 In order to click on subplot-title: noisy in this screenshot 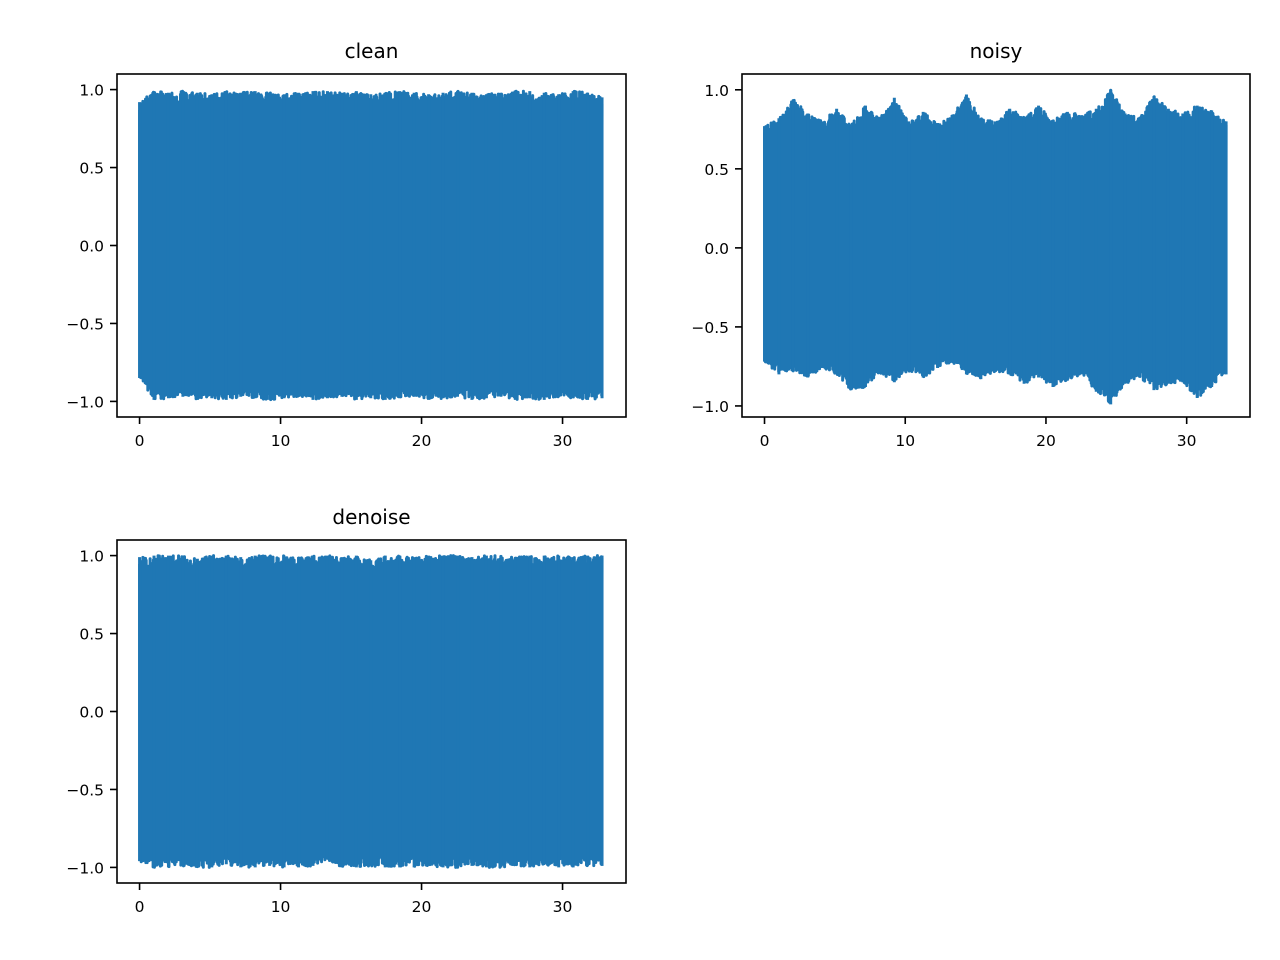, I will do `click(996, 51)`.